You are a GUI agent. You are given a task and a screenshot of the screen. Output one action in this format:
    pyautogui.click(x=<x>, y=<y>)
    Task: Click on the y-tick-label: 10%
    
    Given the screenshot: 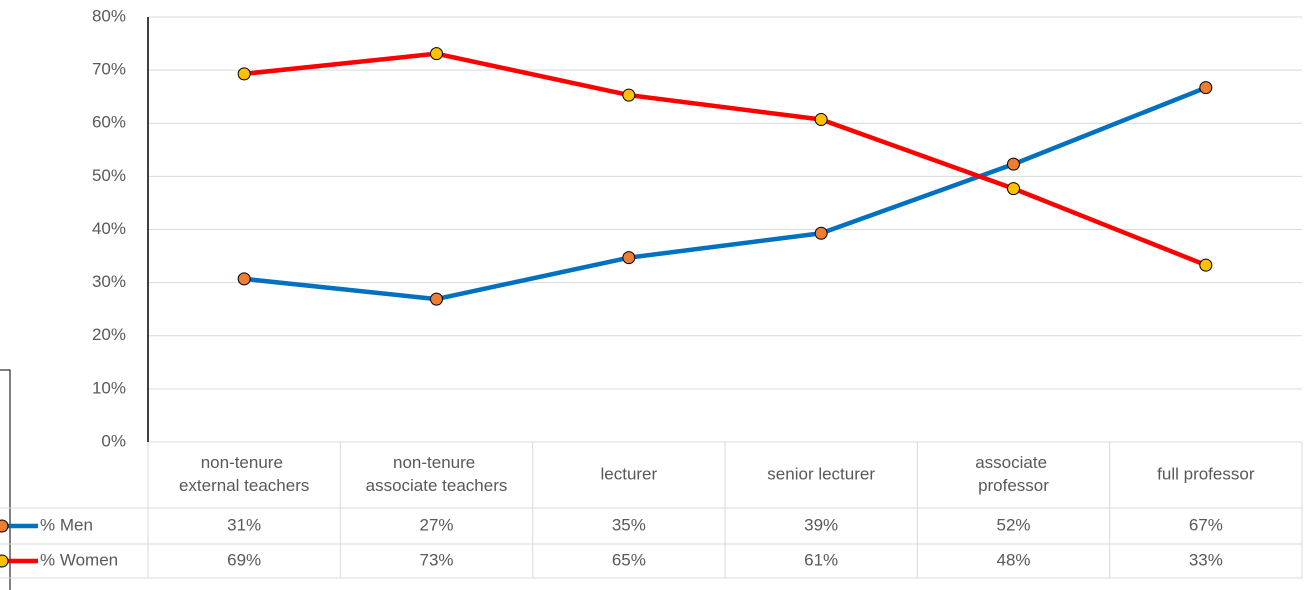 What is the action you would take?
    pyautogui.click(x=109, y=387)
    